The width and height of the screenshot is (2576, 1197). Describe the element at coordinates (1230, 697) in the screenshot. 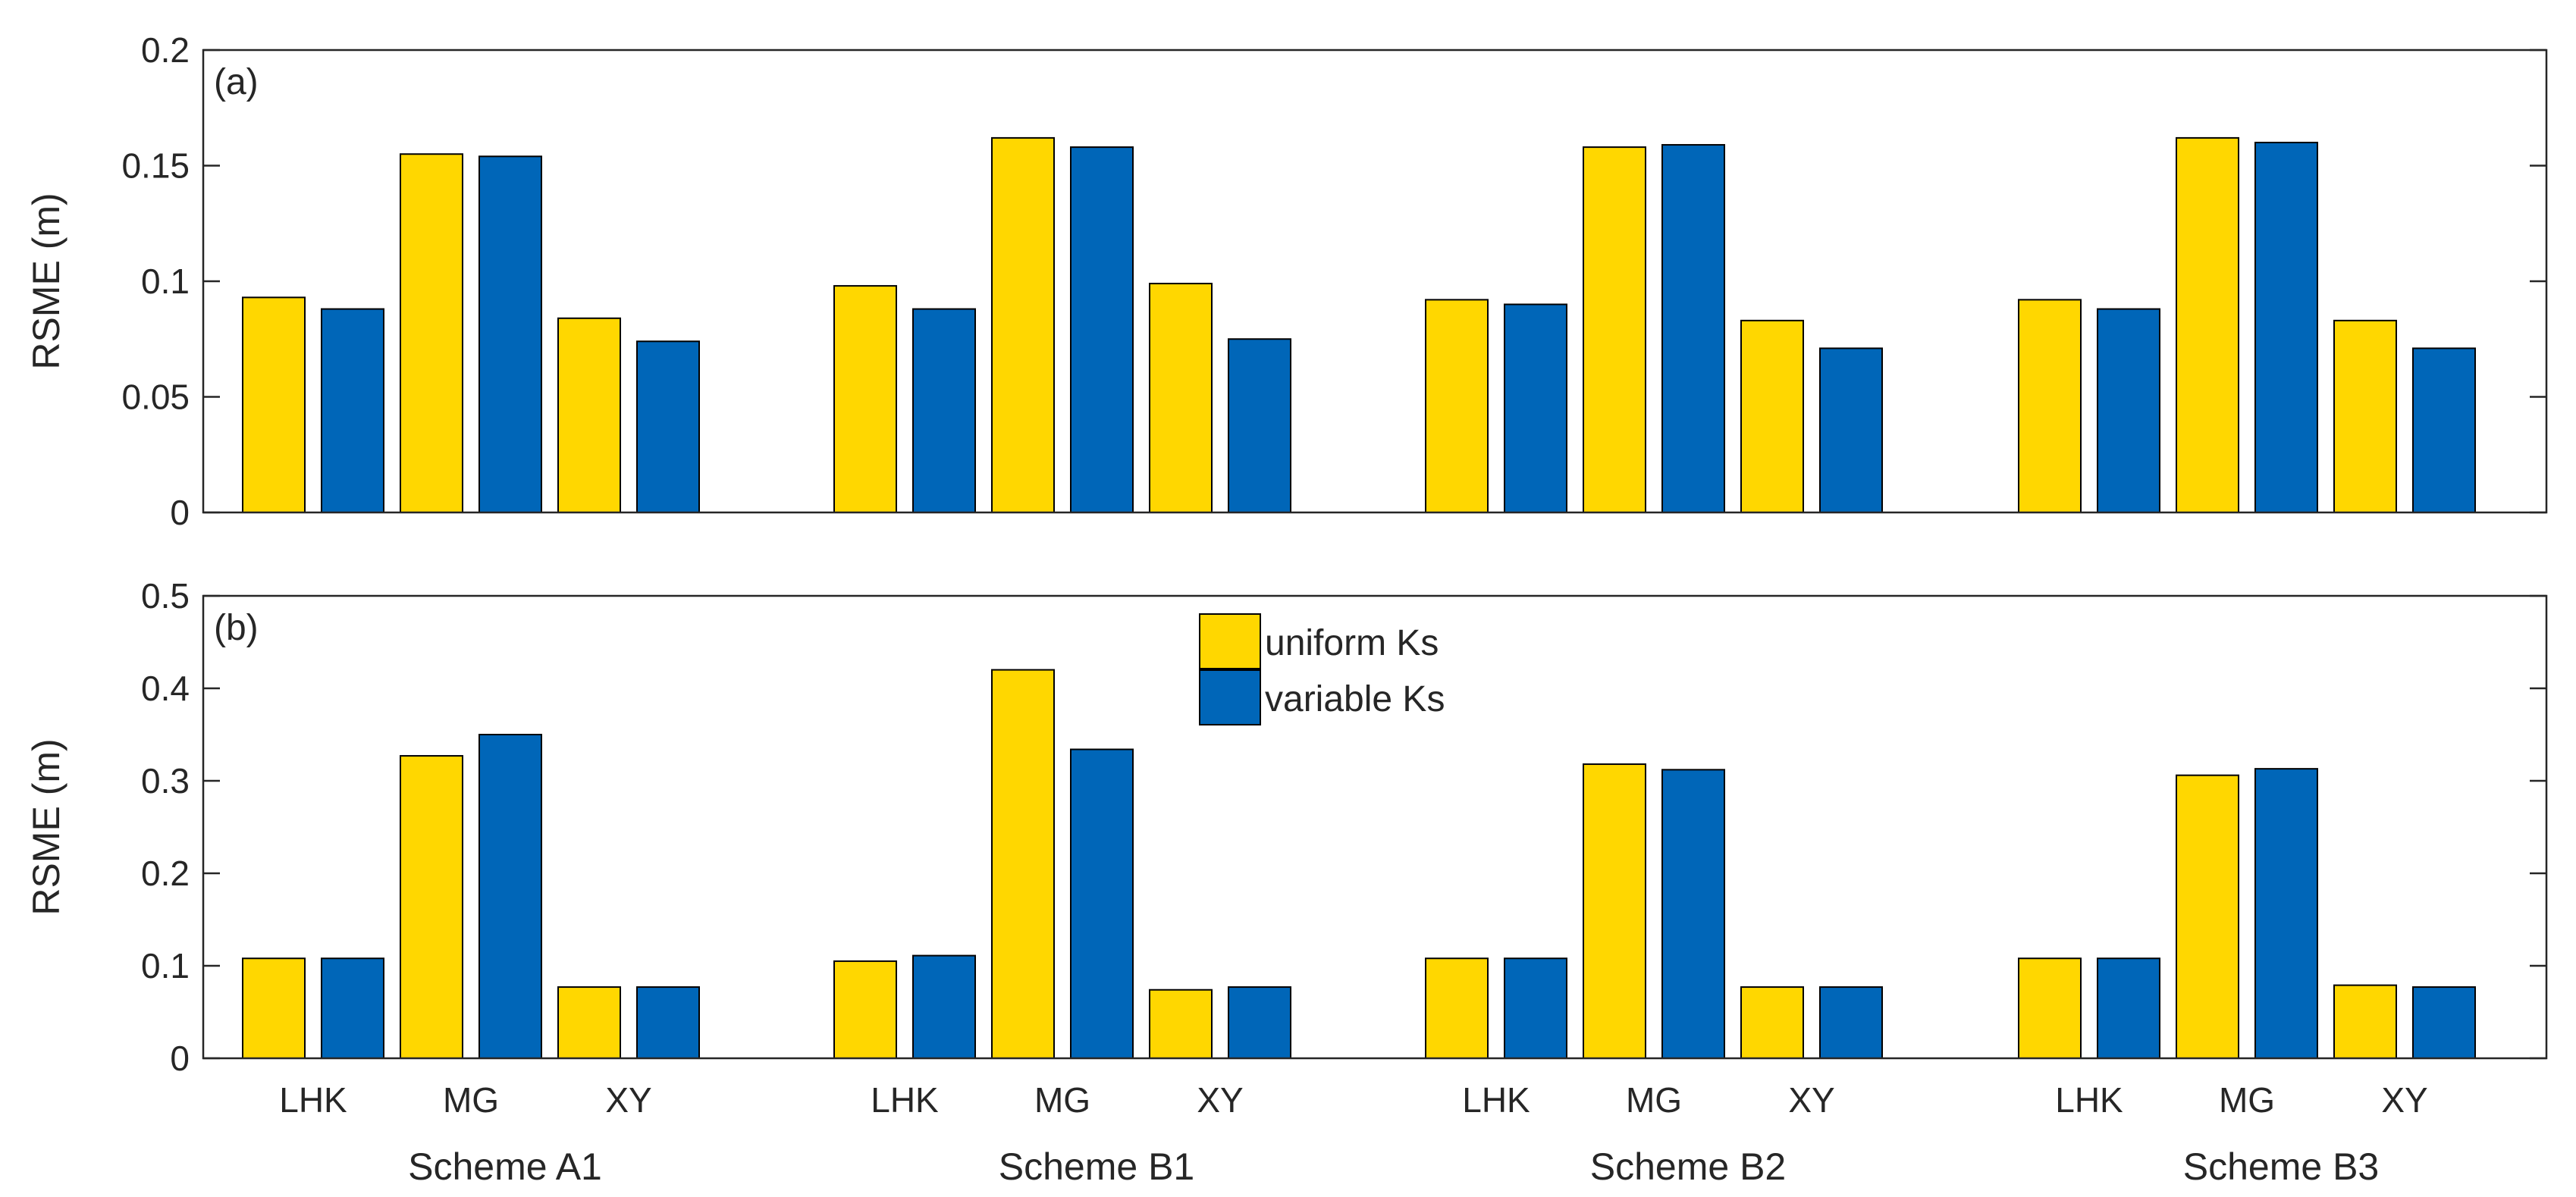

I see `legend-swatch-variable` at that location.